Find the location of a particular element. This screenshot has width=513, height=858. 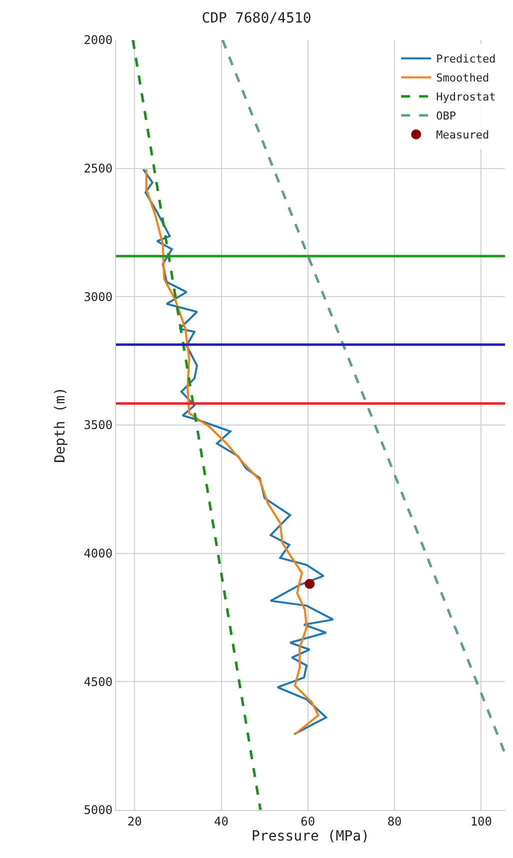

x-tick-label: 40 is located at coordinates (221, 821).